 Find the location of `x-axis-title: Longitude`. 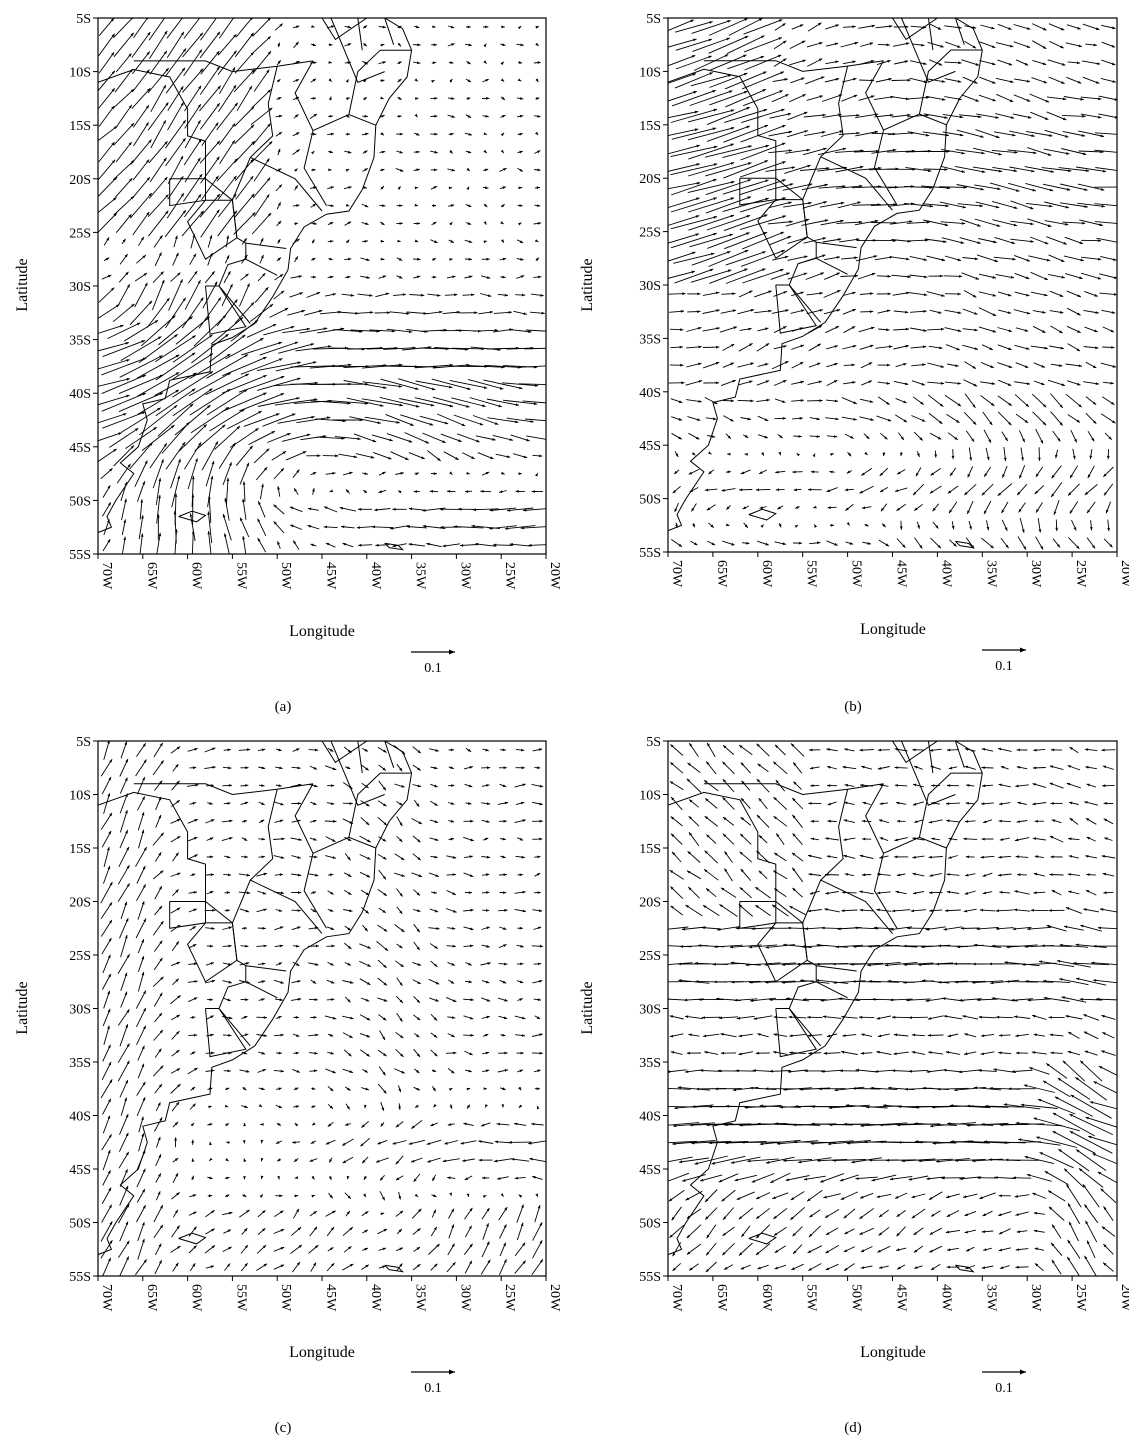

x-axis-title: Longitude is located at coordinates (893, 1352).